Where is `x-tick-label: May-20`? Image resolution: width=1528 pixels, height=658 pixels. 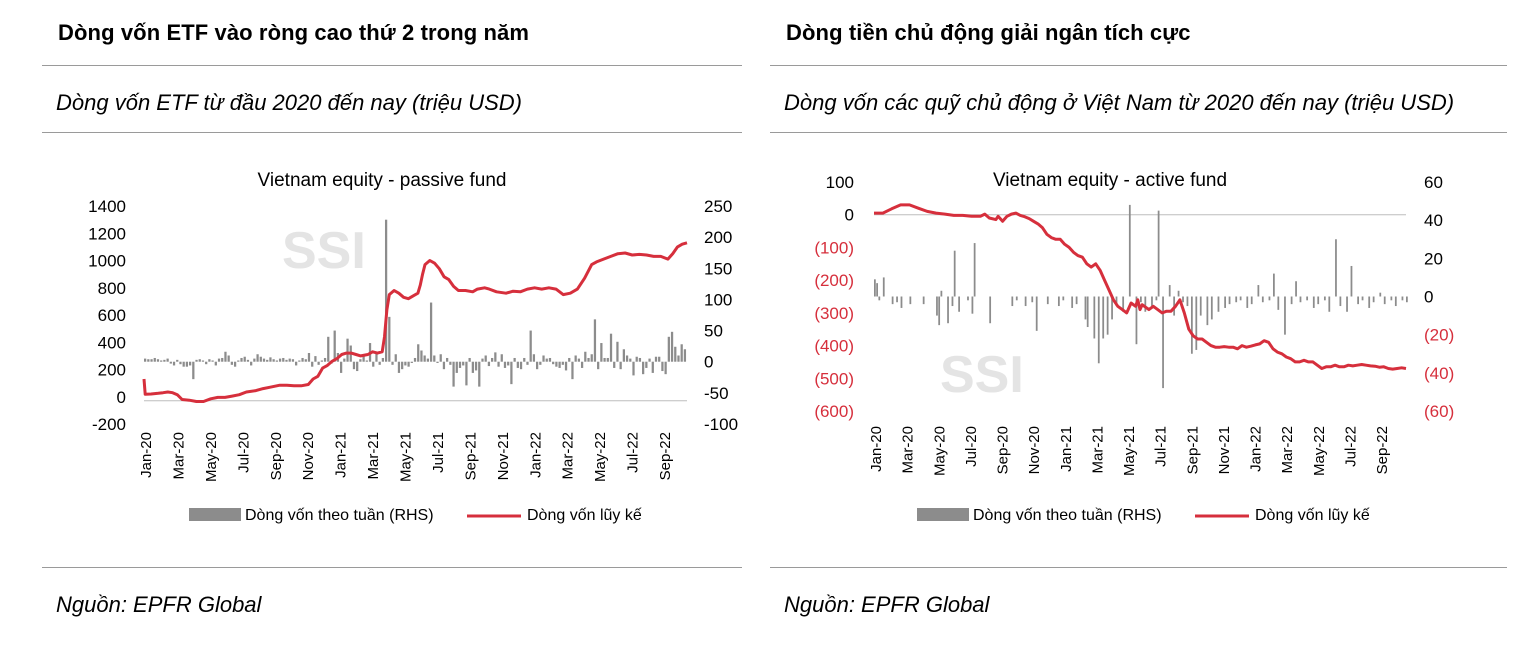
x-tick-label: May-20 is located at coordinates (211, 457).